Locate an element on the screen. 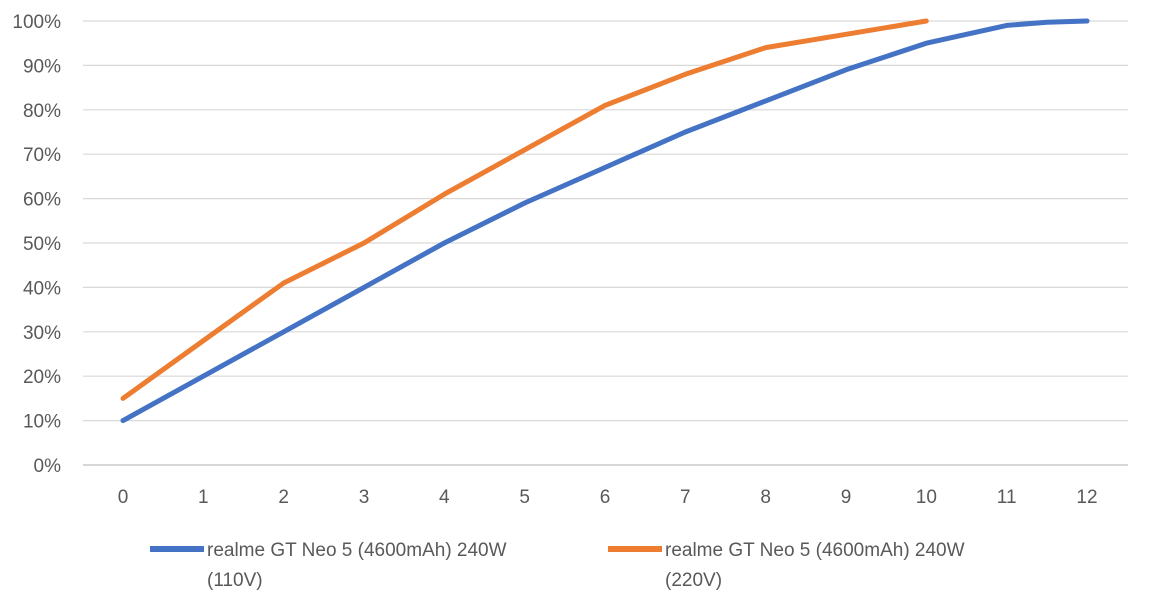 The width and height of the screenshot is (1152, 609). y-tick-label: 40% is located at coordinates (42, 288).